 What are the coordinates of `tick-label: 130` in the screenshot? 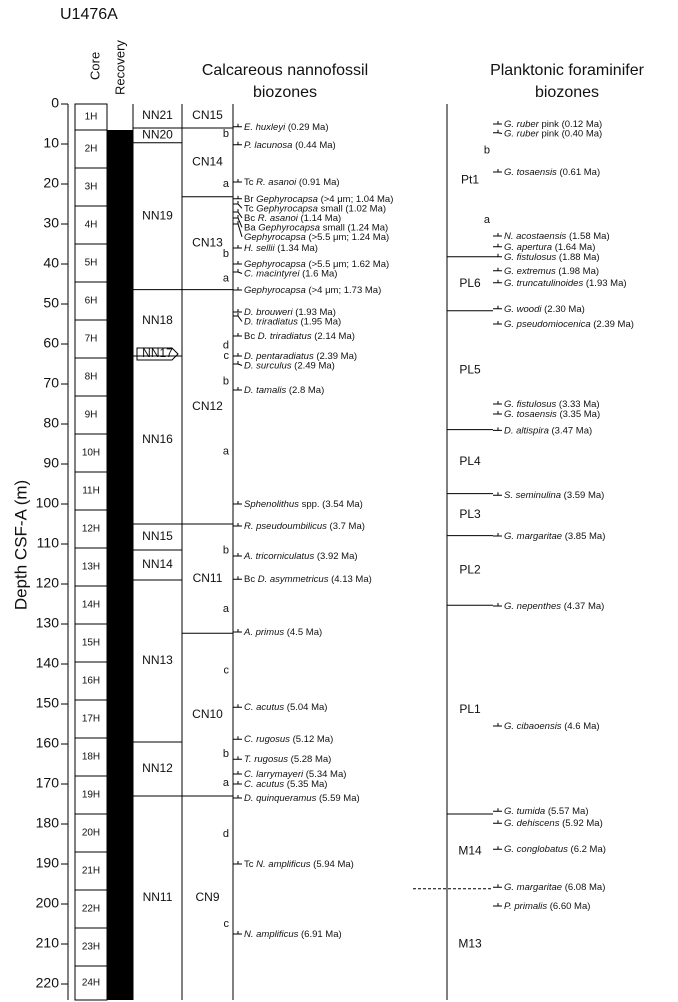 It's located at (48, 623).